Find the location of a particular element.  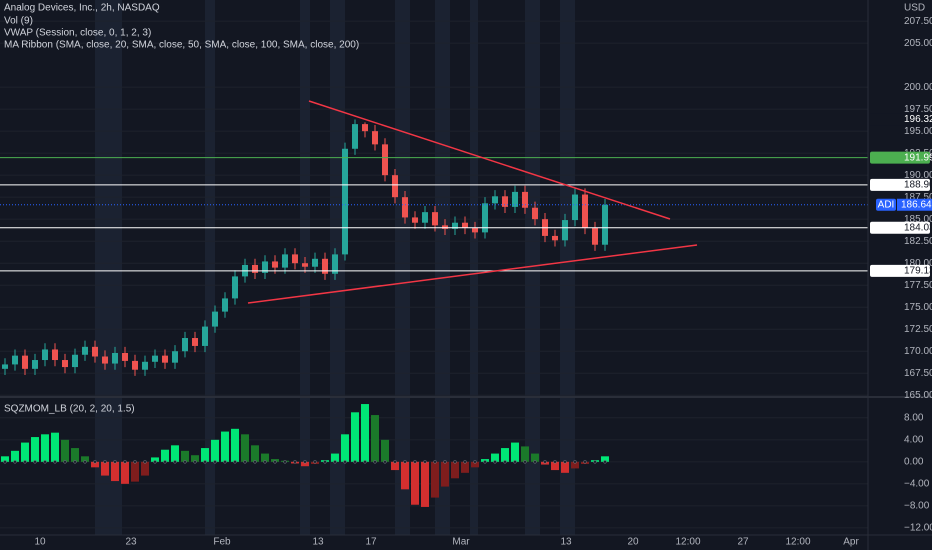

x-tick-label: 13 is located at coordinates (318, 542).